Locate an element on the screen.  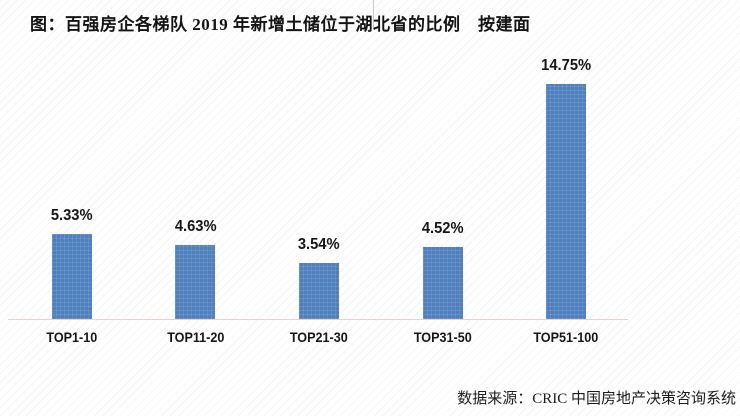
bar-value-label: 4.52% is located at coordinates (442, 228).